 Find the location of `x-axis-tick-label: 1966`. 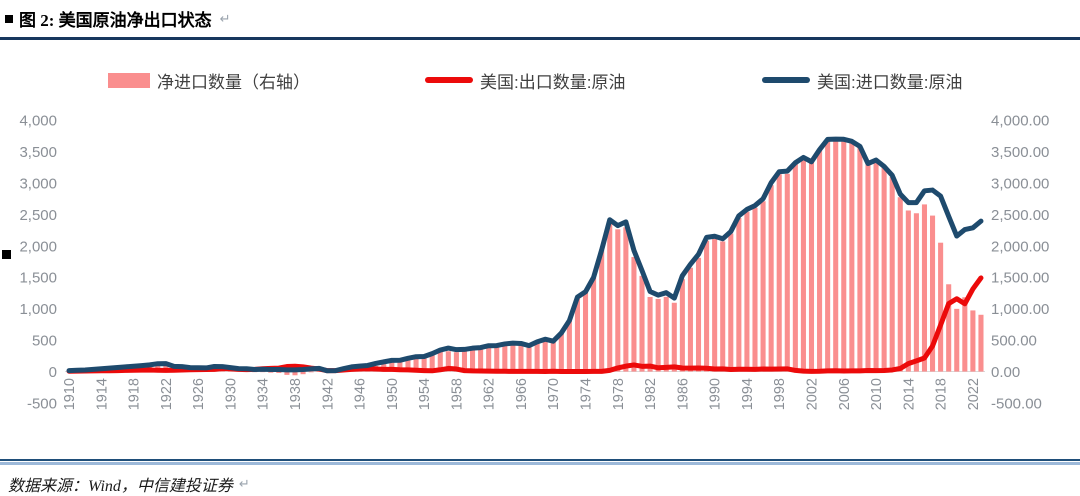

x-axis-tick-label: 1966 is located at coordinates (522, 394).